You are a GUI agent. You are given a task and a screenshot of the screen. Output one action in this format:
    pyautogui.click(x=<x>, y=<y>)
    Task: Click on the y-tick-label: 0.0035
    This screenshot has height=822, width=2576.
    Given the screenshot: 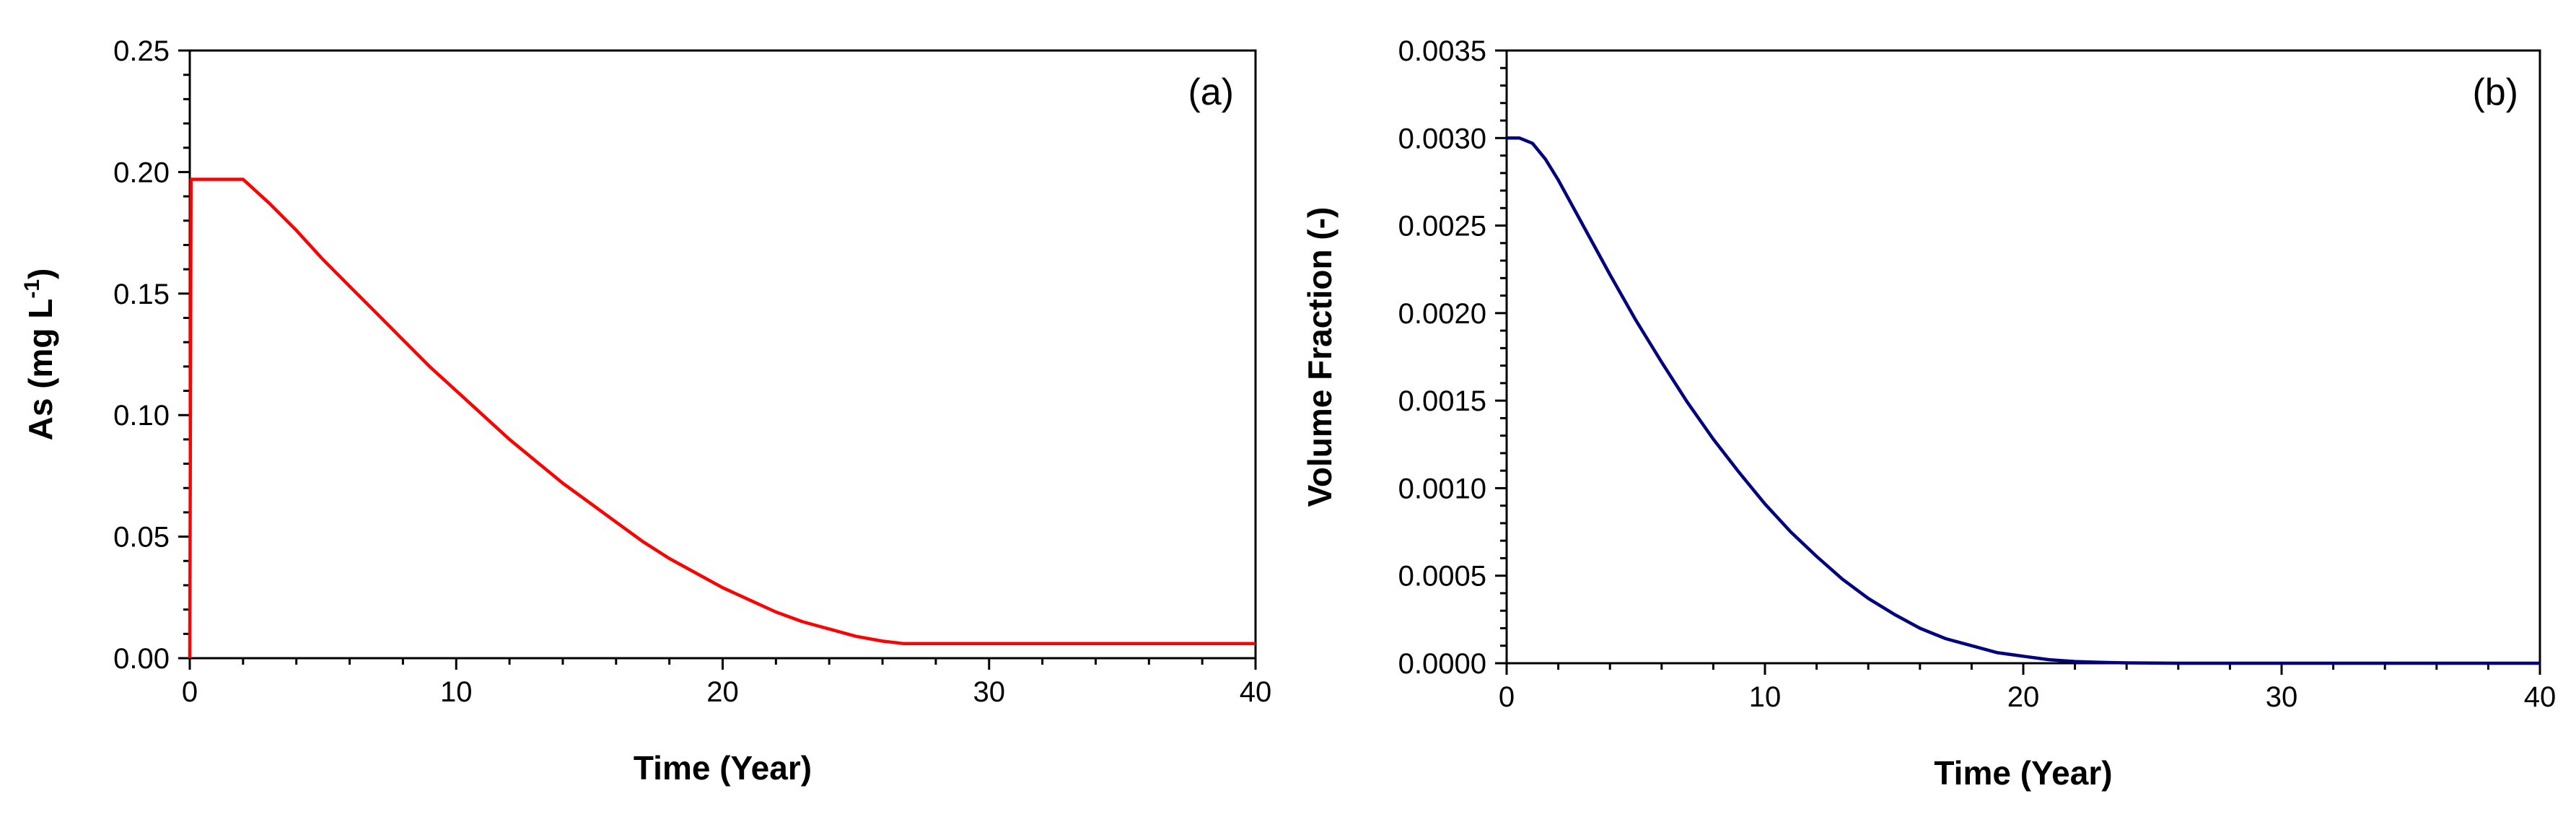 What is the action you would take?
    pyautogui.click(x=1442, y=51)
    